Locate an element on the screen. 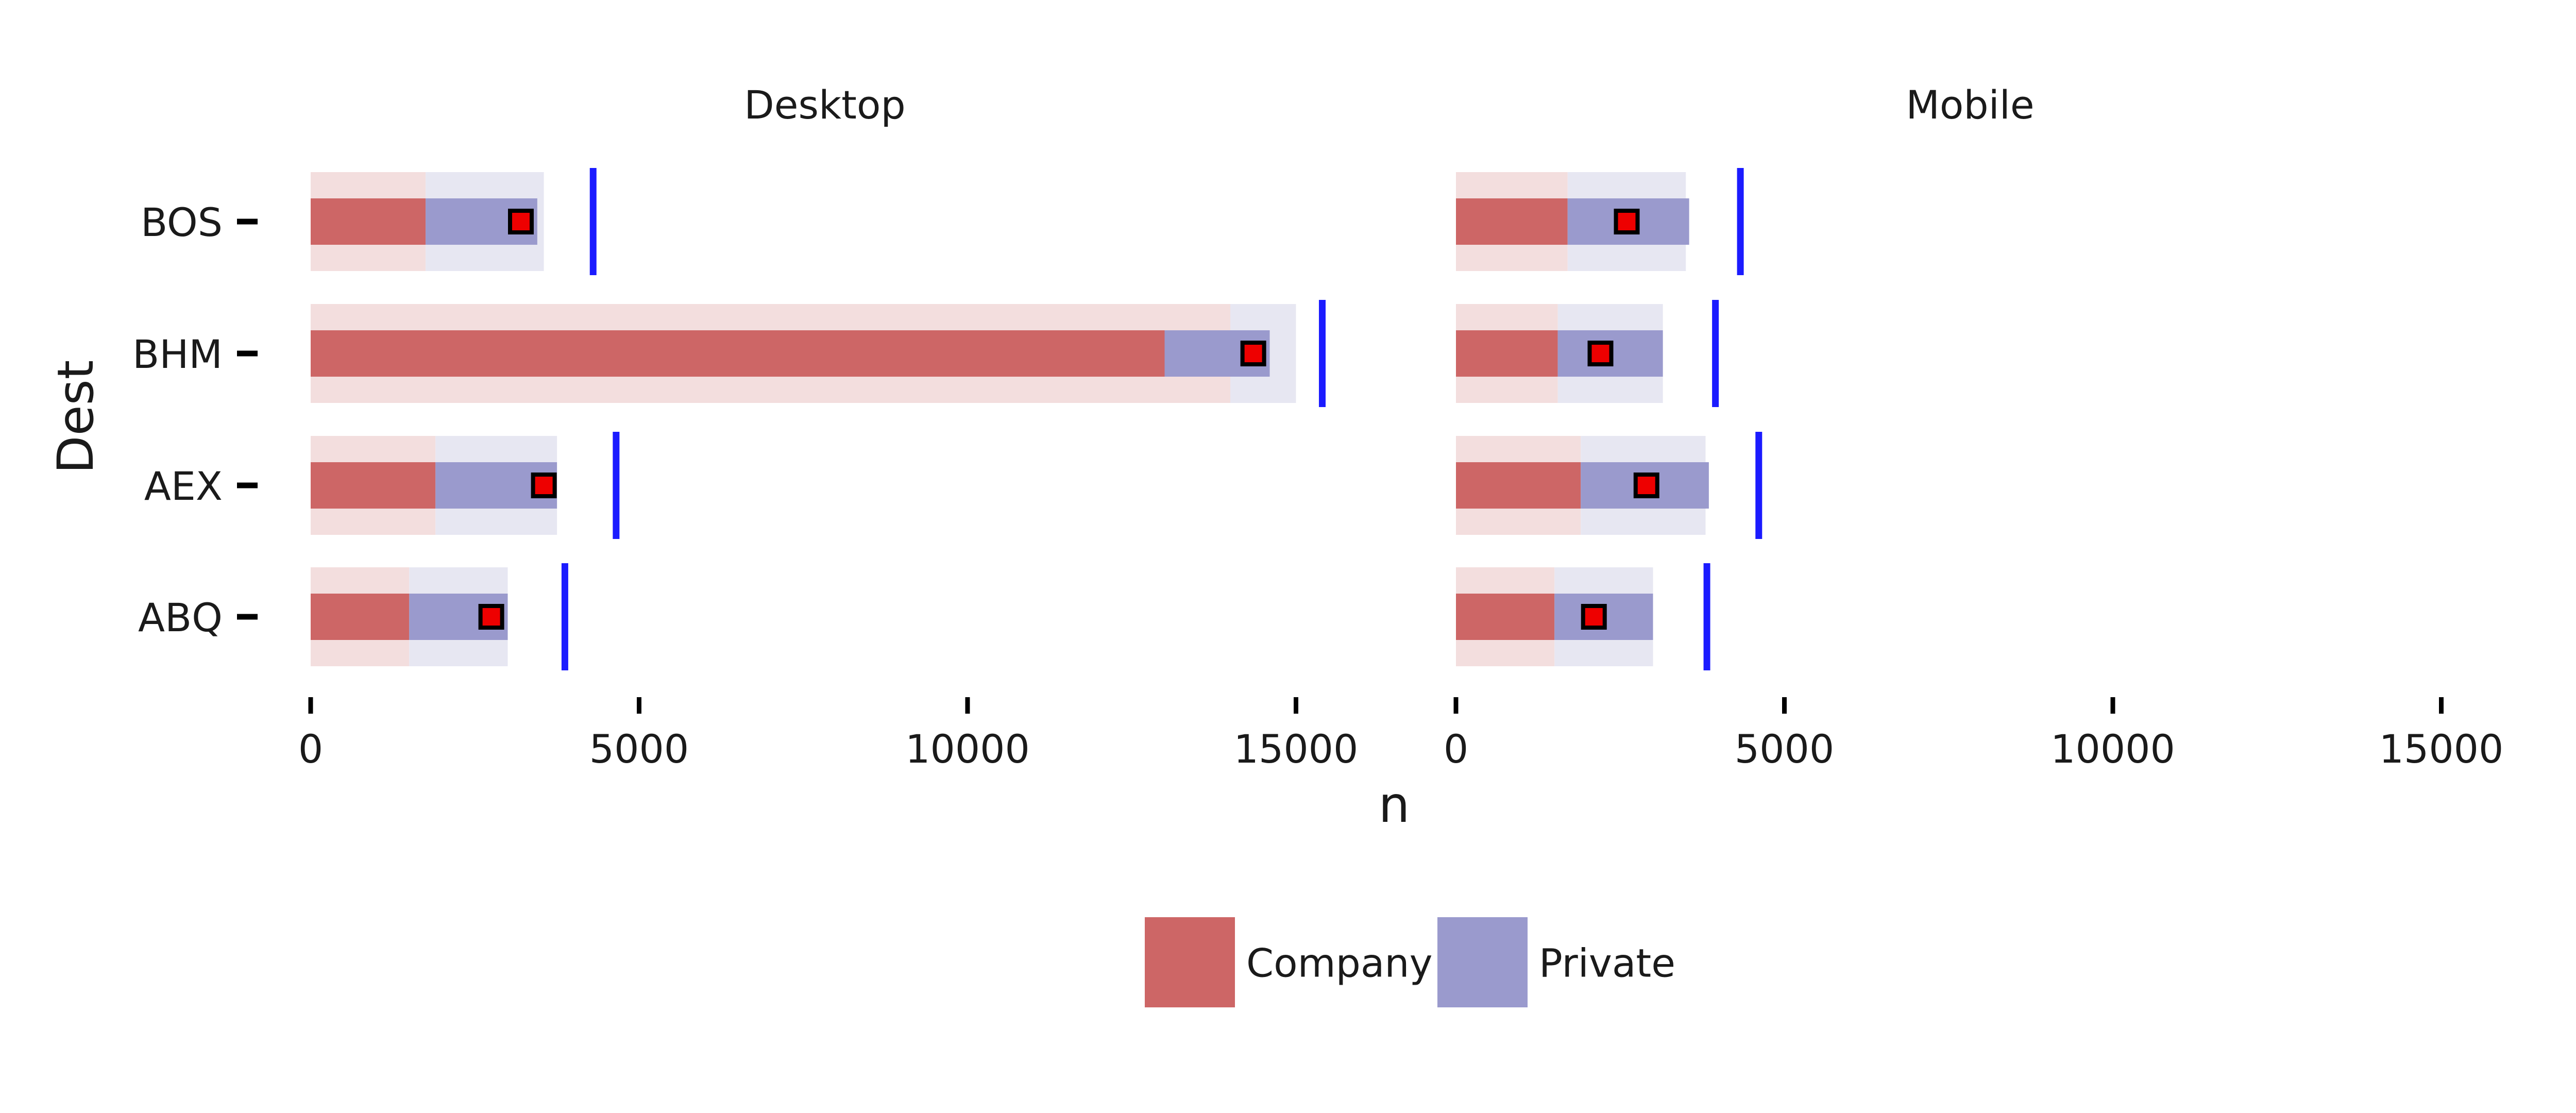  legend-label: Company is located at coordinates (1339, 963).